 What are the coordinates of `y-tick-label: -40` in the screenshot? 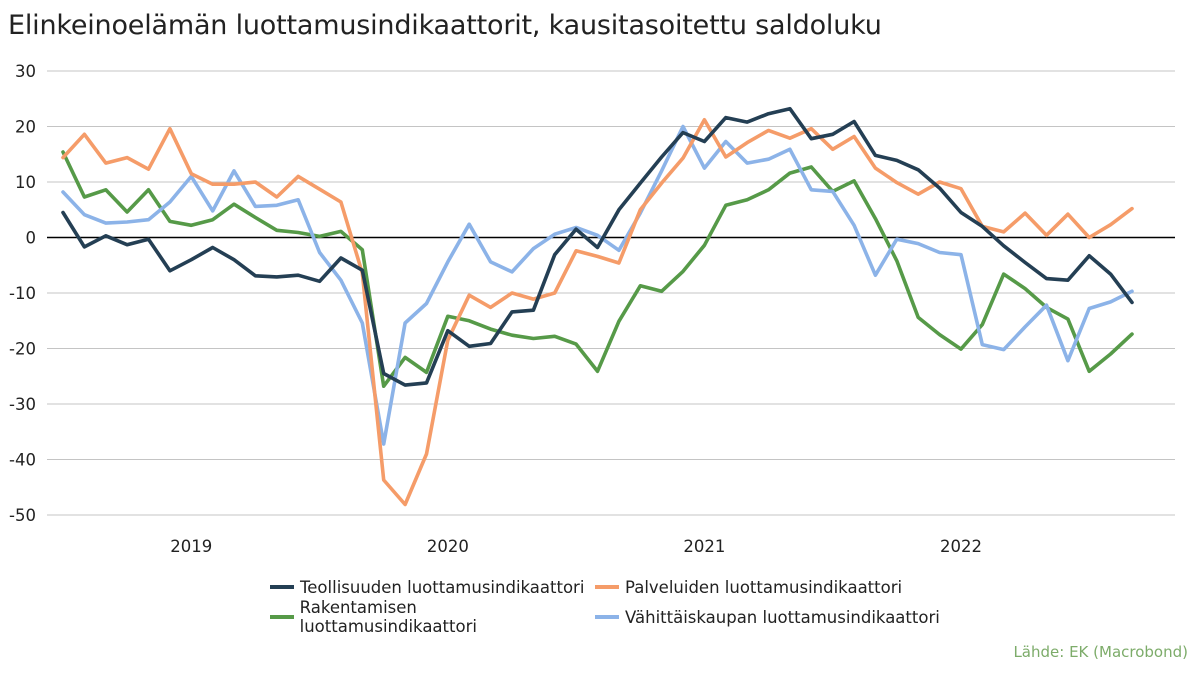 It's located at (22, 460).